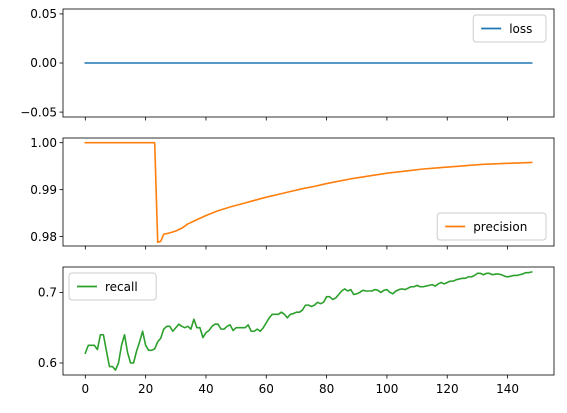 Image resolution: width=567 pixels, height=413 pixels. I want to click on x-tick-label: 140, so click(507, 389).